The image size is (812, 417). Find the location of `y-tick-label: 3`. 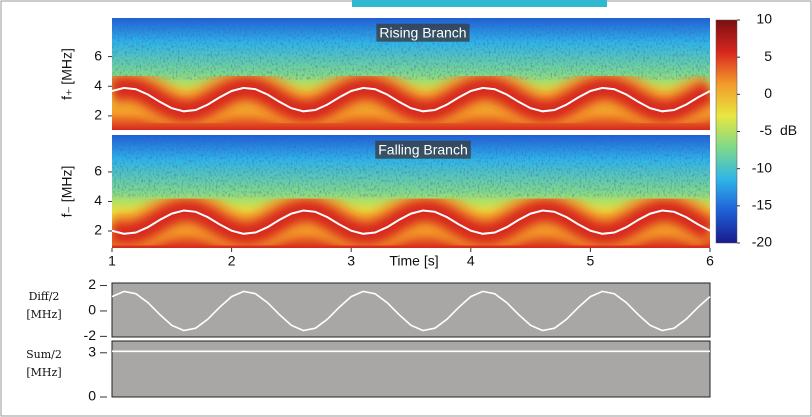

y-tick-label: 3 is located at coordinates (92, 351).